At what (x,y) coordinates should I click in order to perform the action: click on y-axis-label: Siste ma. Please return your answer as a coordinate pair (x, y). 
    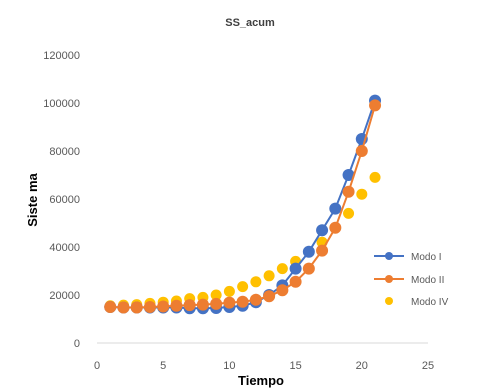
    Looking at the image, I should click on (32, 199).